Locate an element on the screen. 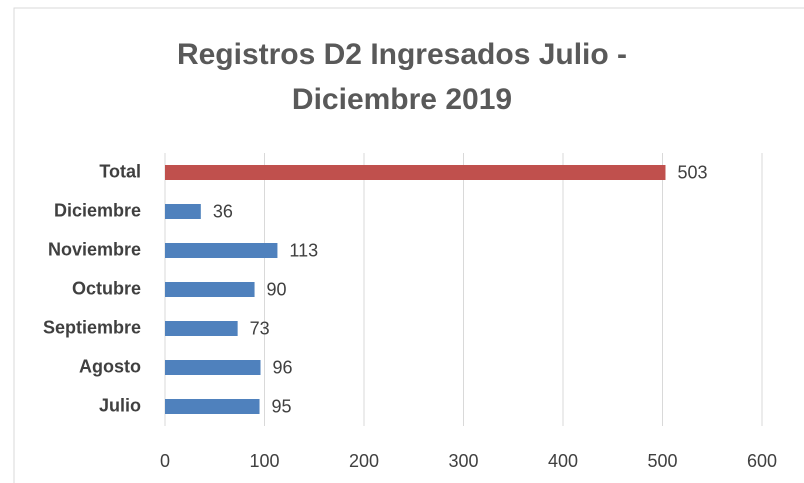  y-tick-label: Noviembre is located at coordinates (94, 249).